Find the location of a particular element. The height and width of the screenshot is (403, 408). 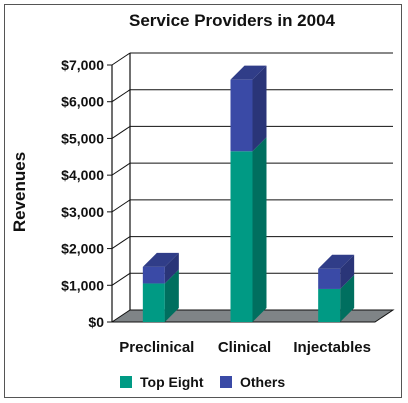

y-tick-label: $3,000 is located at coordinates (82, 212).